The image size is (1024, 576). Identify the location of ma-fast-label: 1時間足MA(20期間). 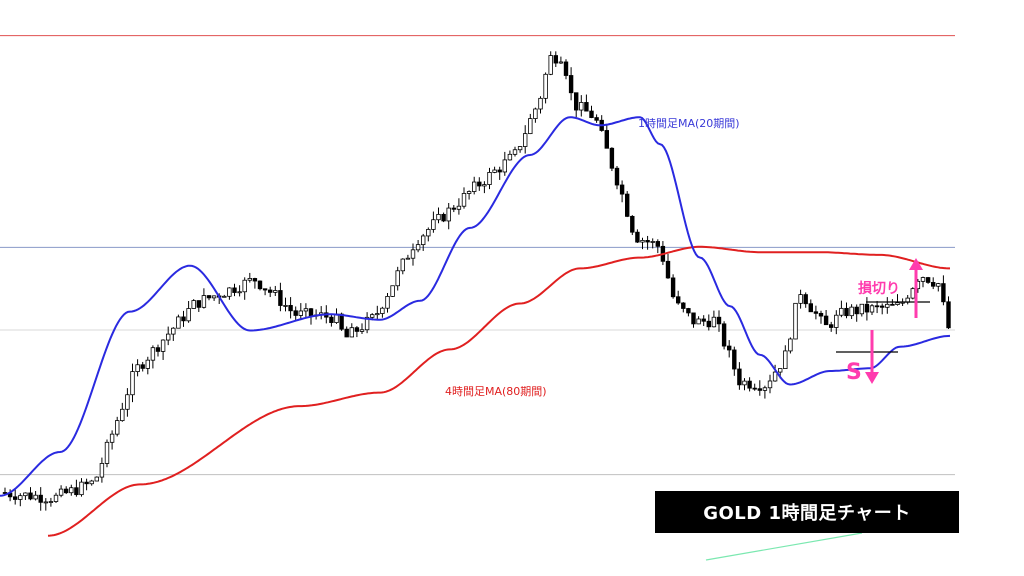
(689, 123).